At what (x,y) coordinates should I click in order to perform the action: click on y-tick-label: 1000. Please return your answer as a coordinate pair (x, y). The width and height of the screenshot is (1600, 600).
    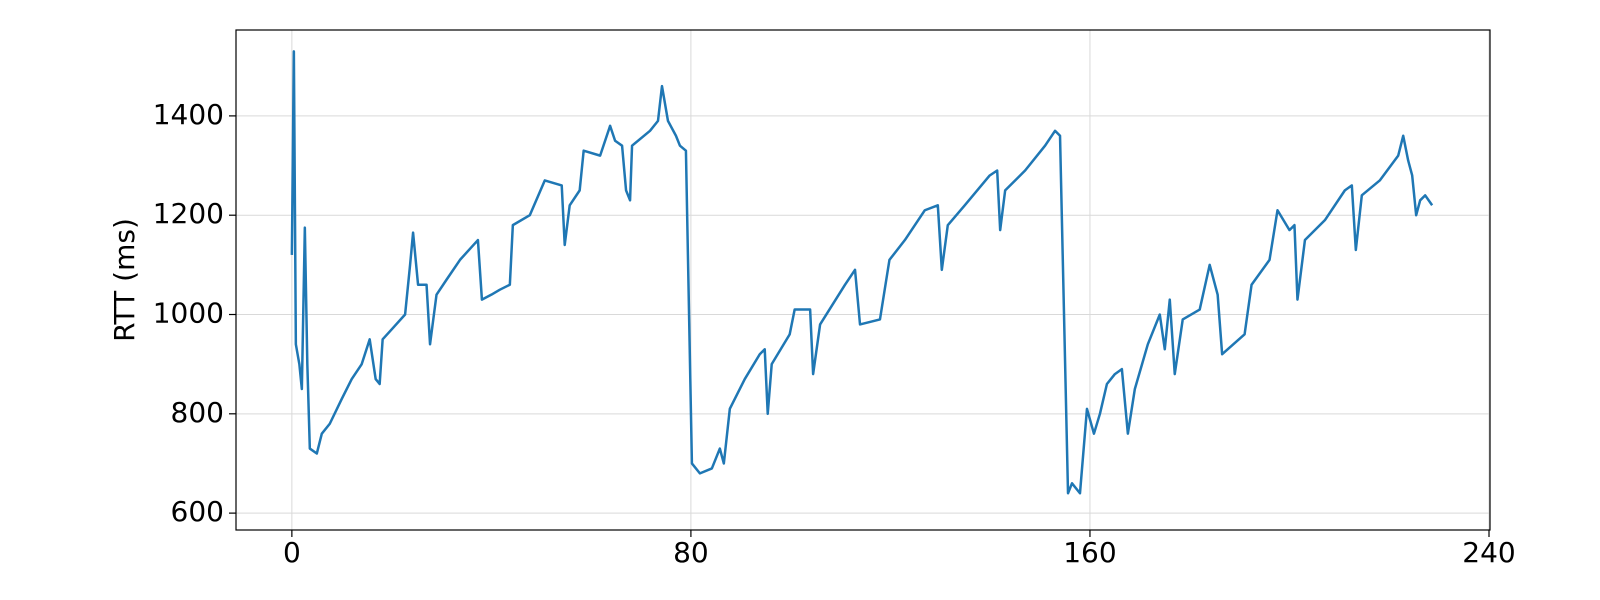
    Looking at the image, I should click on (188, 313).